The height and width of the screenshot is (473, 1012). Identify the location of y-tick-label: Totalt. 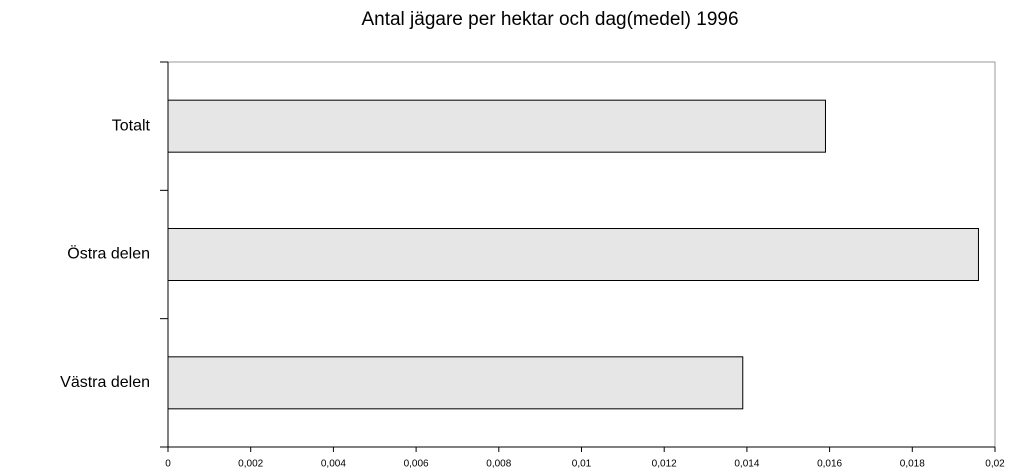
(131, 125).